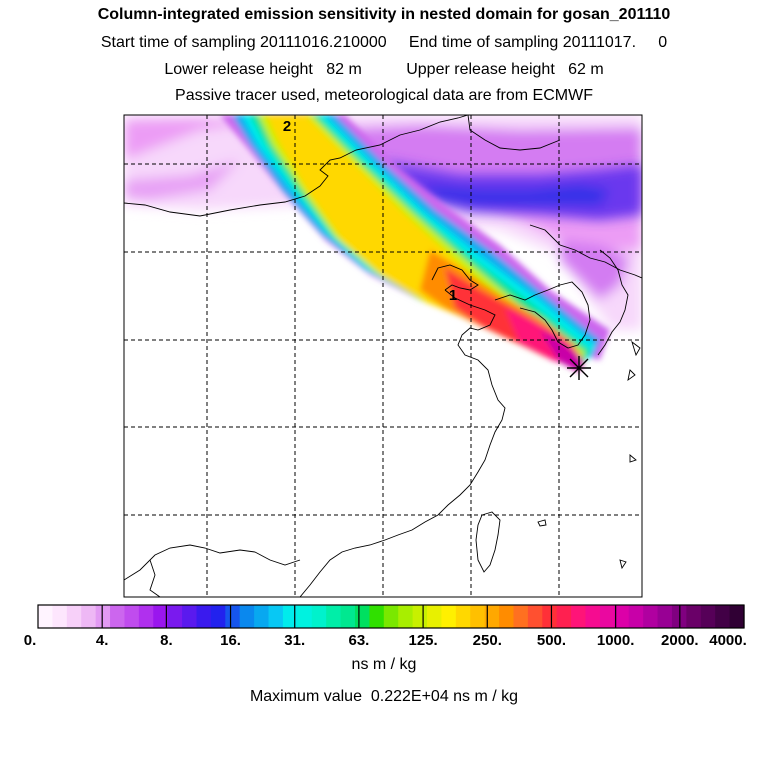 The image size is (768, 768). Describe the element at coordinates (230, 640) in the screenshot. I see `colorbar-tick-label: 16.` at that location.